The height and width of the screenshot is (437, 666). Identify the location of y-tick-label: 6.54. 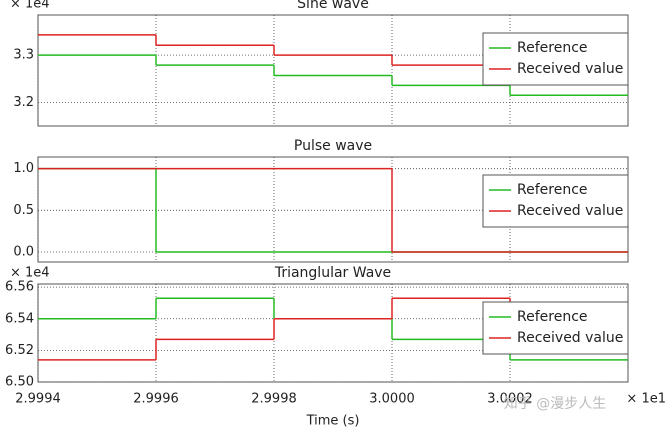
(19, 318).